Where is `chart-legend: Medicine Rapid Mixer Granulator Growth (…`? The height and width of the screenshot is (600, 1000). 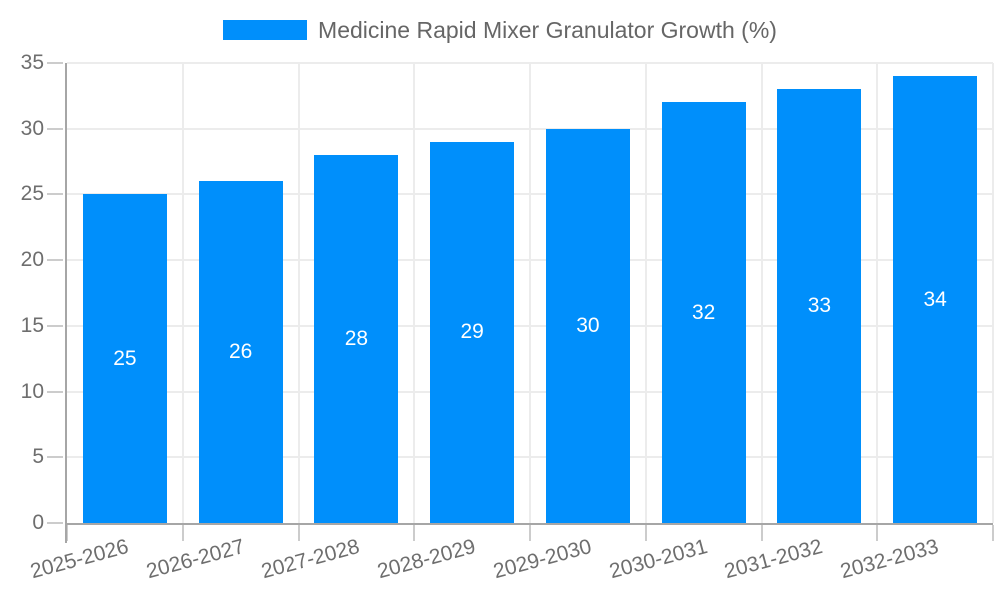
chart-legend: Medicine Rapid Mixer Granulator Growth (… is located at coordinates (500, 30).